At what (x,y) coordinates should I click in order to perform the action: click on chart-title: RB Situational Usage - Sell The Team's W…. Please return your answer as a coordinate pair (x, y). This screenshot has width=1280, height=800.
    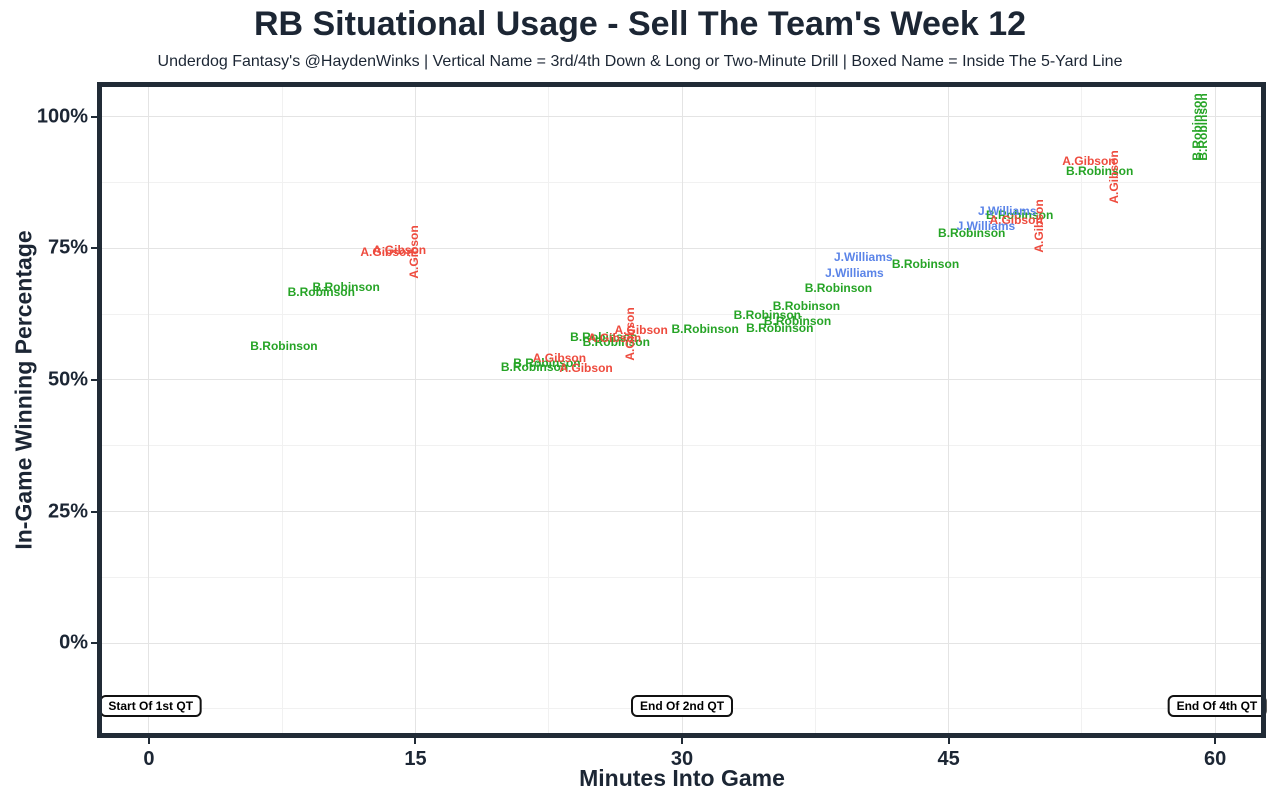
    Looking at the image, I should click on (640, 24).